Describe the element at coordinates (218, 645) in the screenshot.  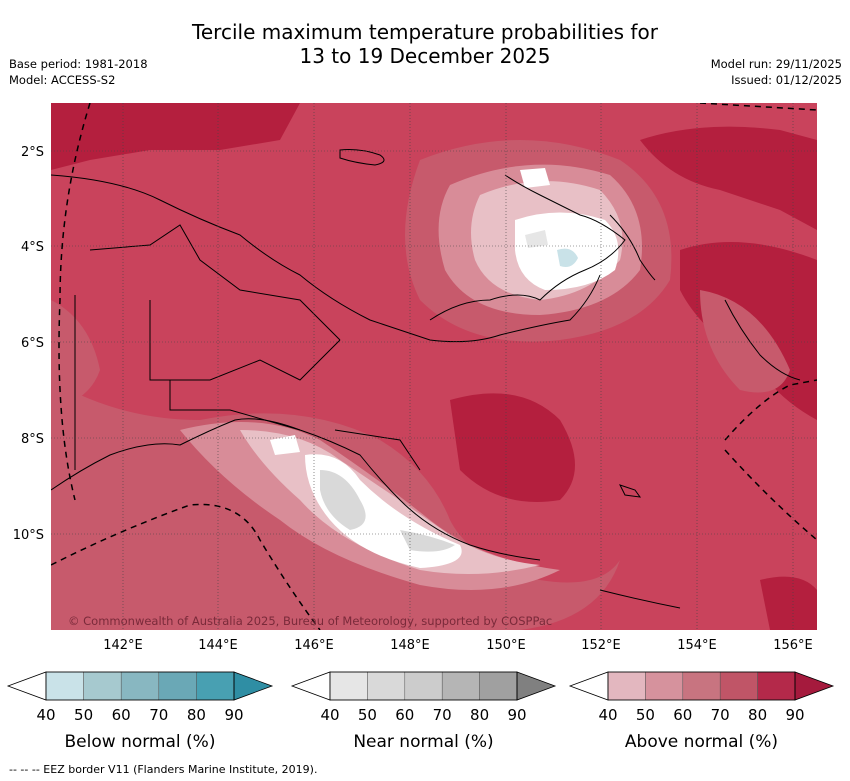
I see `lon-label-144e: 144°E` at that location.